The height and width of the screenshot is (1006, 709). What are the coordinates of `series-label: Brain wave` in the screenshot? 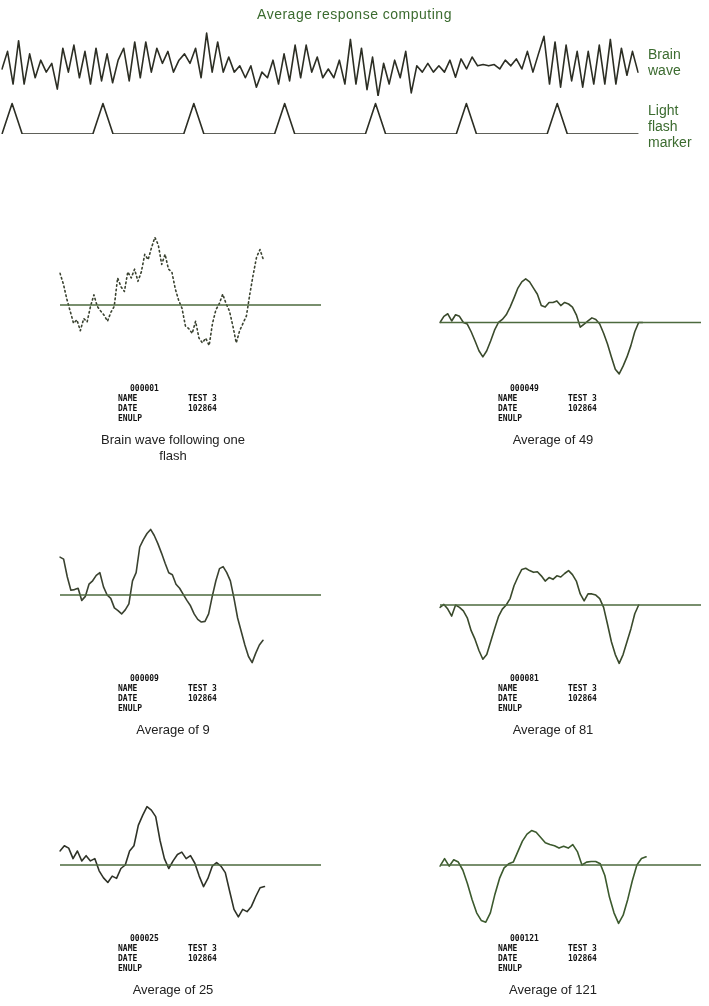 It's located at (665, 62).